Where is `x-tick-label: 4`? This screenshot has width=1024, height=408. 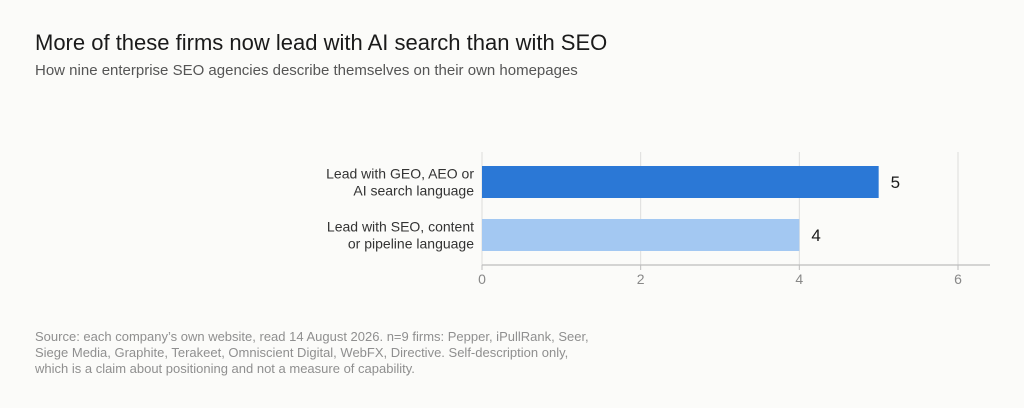 x-tick-label: 4 is located at coordinates (799, 279).